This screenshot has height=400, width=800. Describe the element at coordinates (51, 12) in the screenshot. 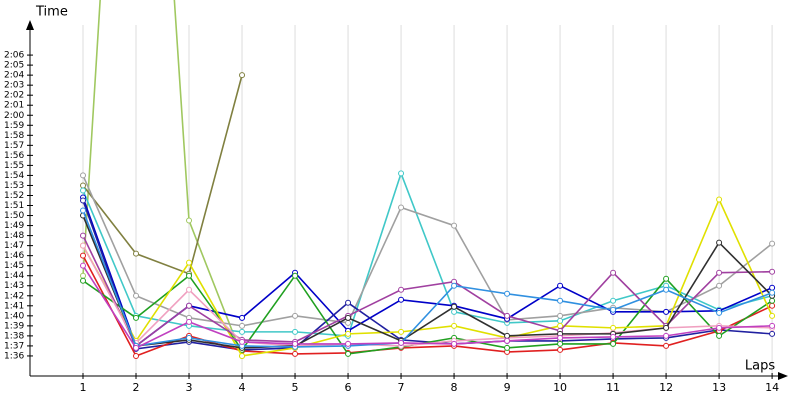

I see `y-axis-label: Time` at that location.